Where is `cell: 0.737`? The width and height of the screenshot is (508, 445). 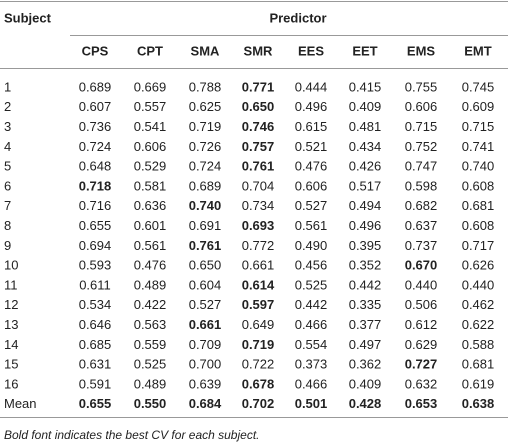
cell: 0.737 is located at coordinates (421, 245).